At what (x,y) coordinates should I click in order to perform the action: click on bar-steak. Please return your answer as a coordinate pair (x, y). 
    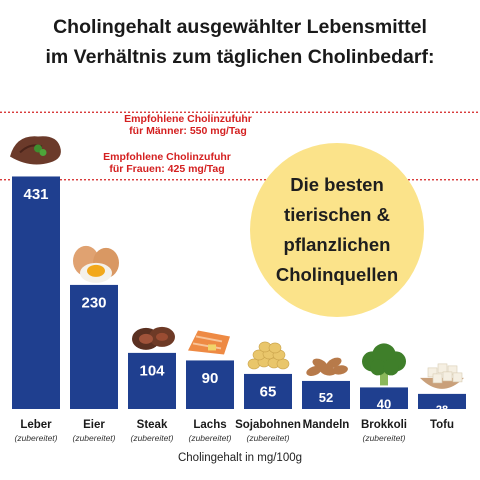
    Looking at the image, I should click on (152, 380).